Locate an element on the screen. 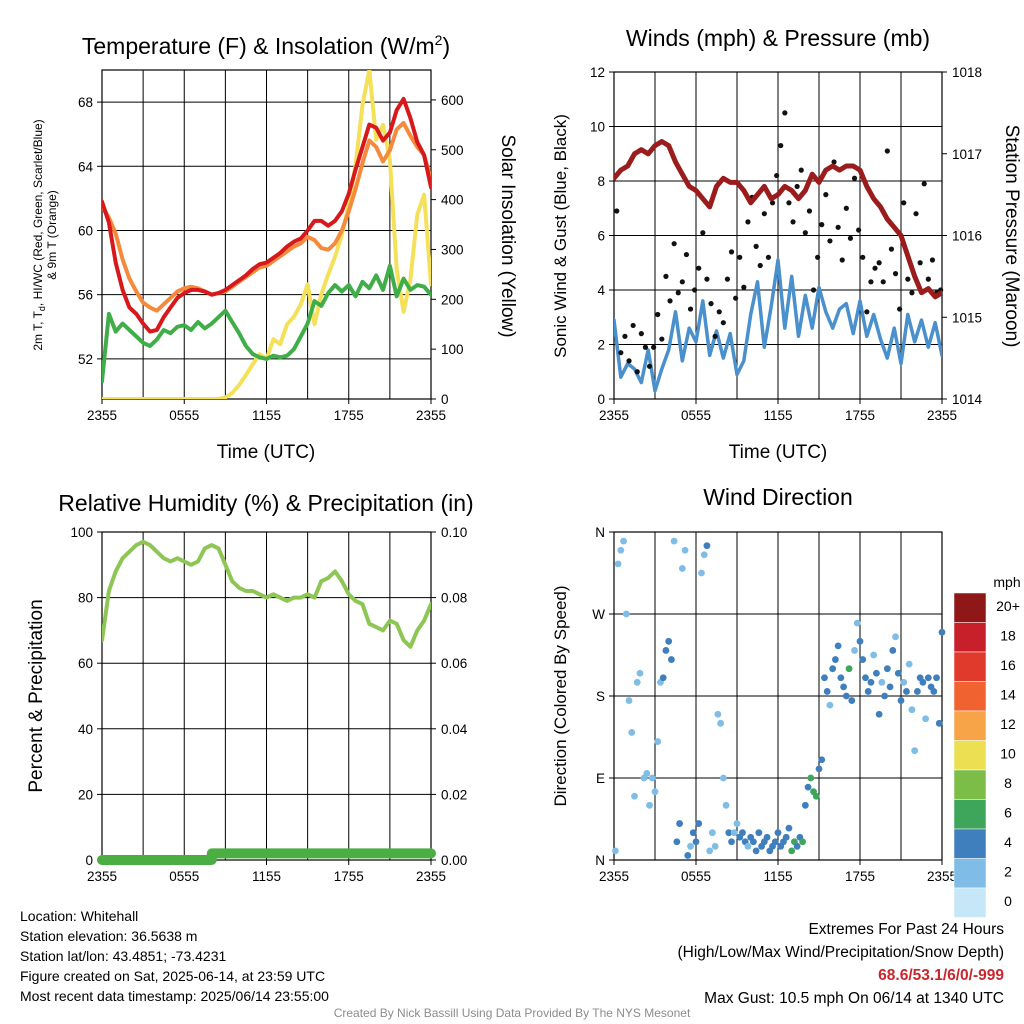  winds-x-axis-label: Time (UTC) is located at coordinates (778, 452).